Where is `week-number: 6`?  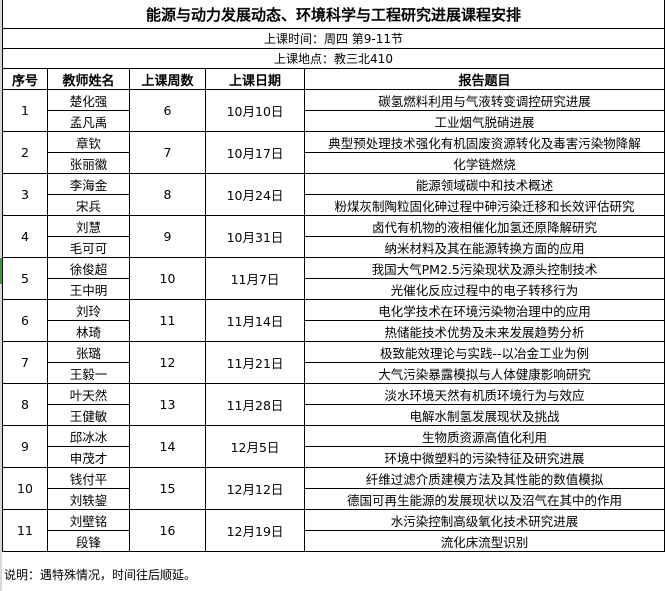
week-number: 6 is located at coordinates (167, 110).